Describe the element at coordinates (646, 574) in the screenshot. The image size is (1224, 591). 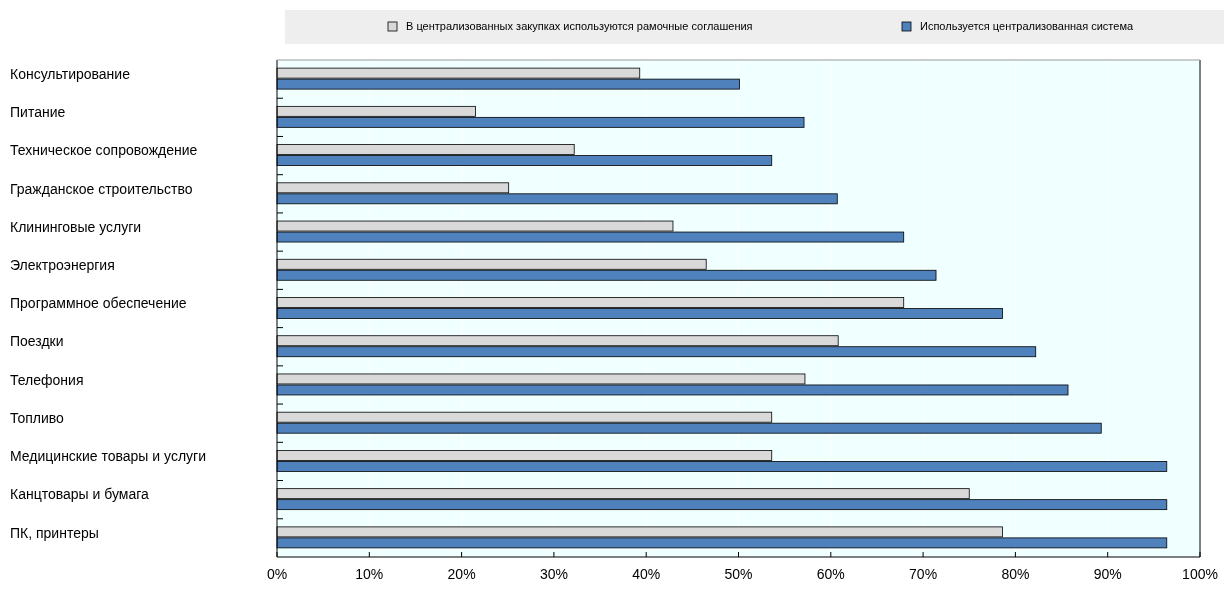
I see `x-tick-label: 40%` at that location.